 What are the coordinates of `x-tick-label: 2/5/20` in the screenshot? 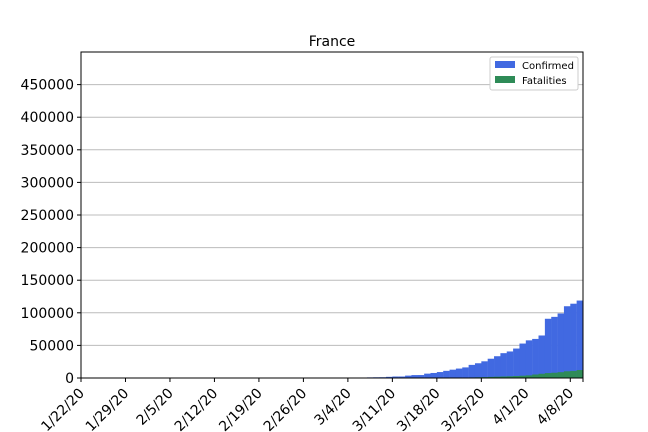 It's located at (155, 407).